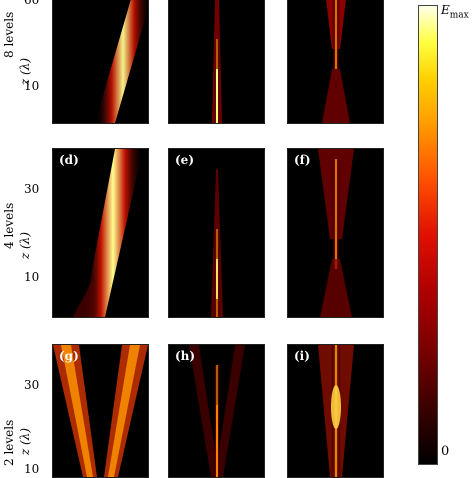 This screenshot has width=474, height=478. I want to click on panel-d: (d), so click(100, 233).